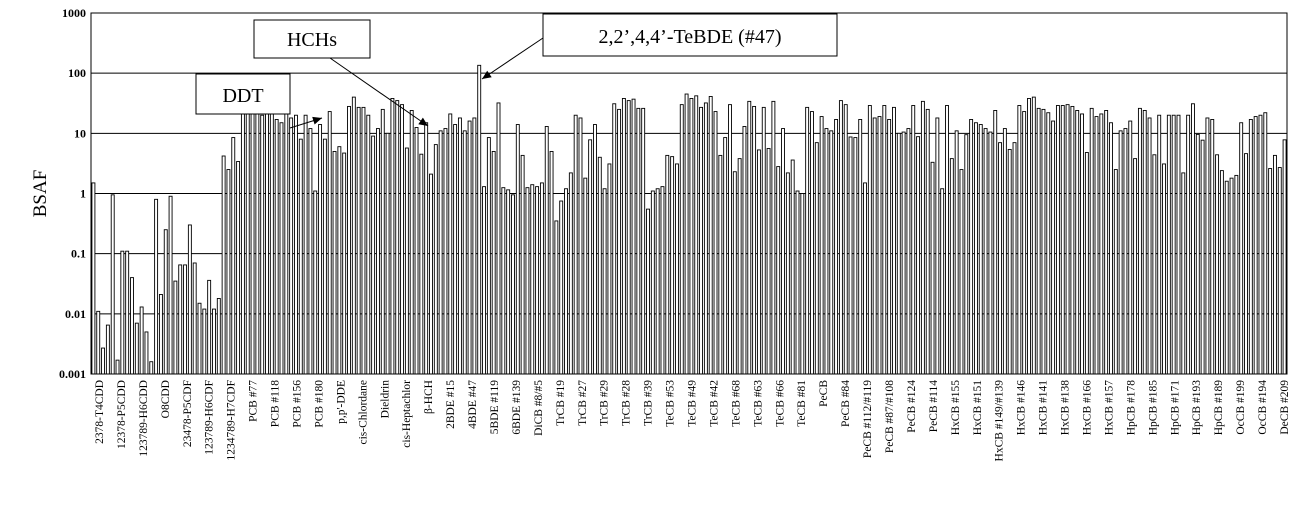 This screenshot has height=512, width=1297. I want to click on x-tick-label: β-HCH, so click(429, 397).